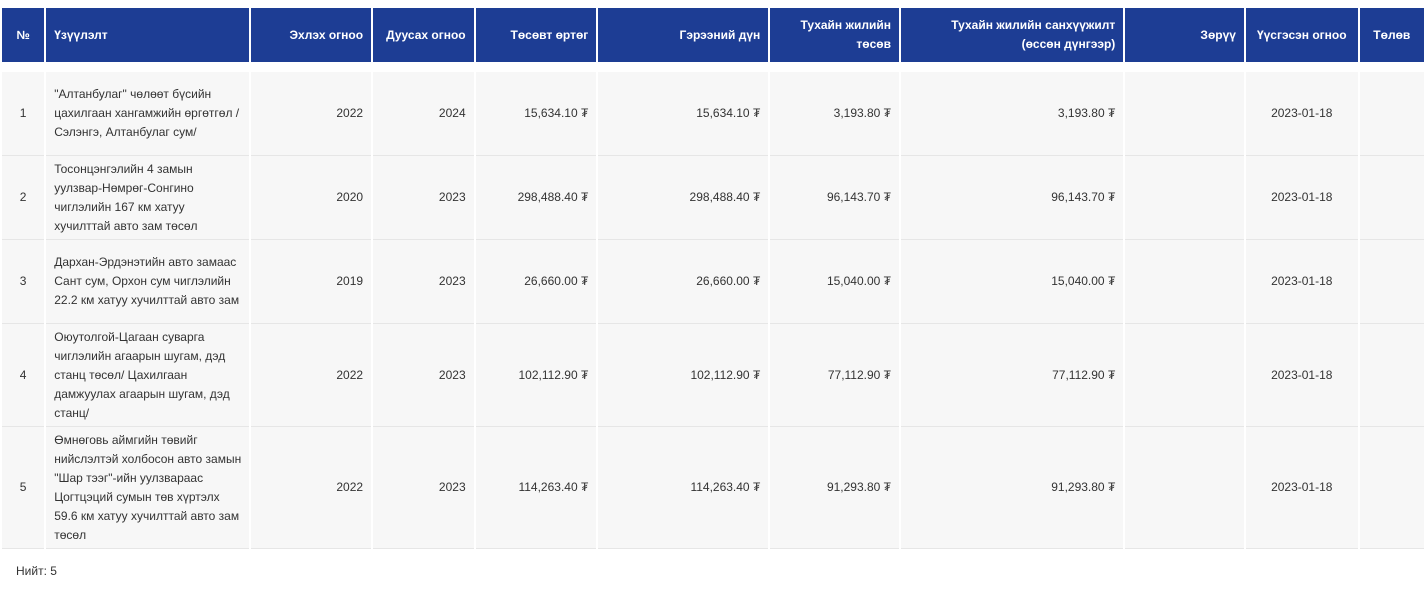 Image resolution: width=1426 pixels, height=595 pixels. I want to click on cell-no: 5, so click(23, 488).